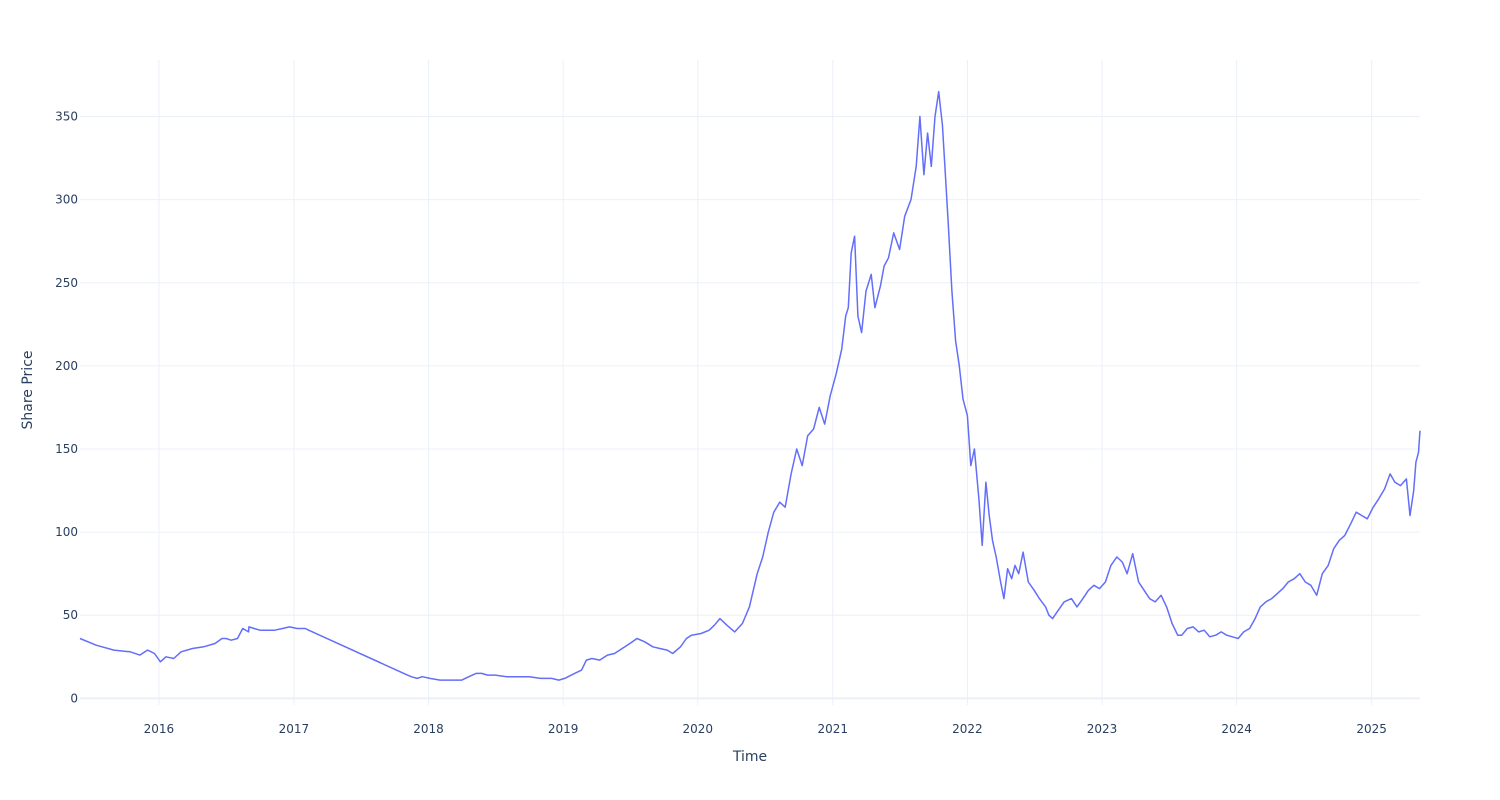 This screenshot has width=1500, height=800. Describe the element at coordinates (66, 283) in the screenshot. I see `y-tick-label: 250` at that location.